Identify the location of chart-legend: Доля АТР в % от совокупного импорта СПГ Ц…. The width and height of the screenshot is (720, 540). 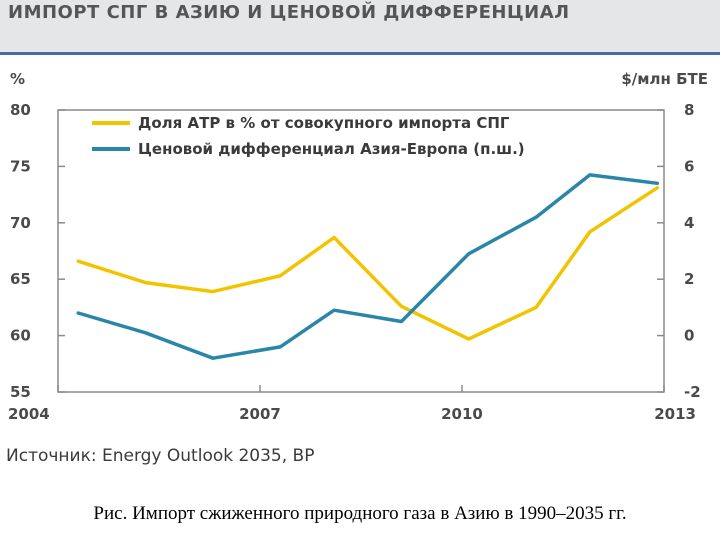
(308, 136).